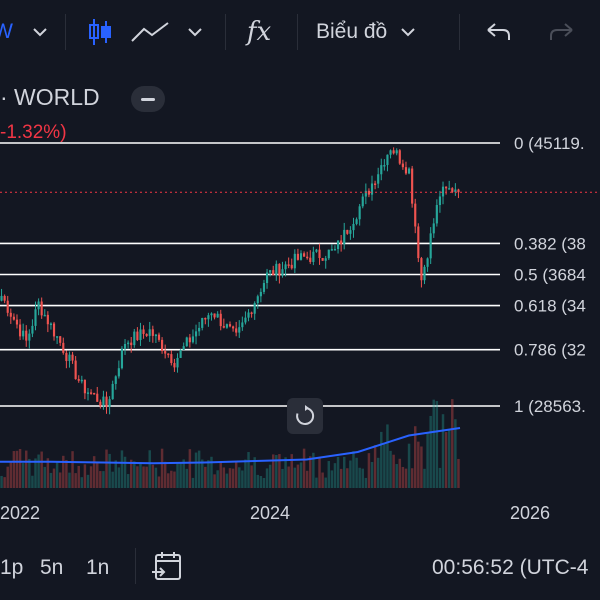  I want to click on drawing-chevron-down-icon, so click(195, 32).